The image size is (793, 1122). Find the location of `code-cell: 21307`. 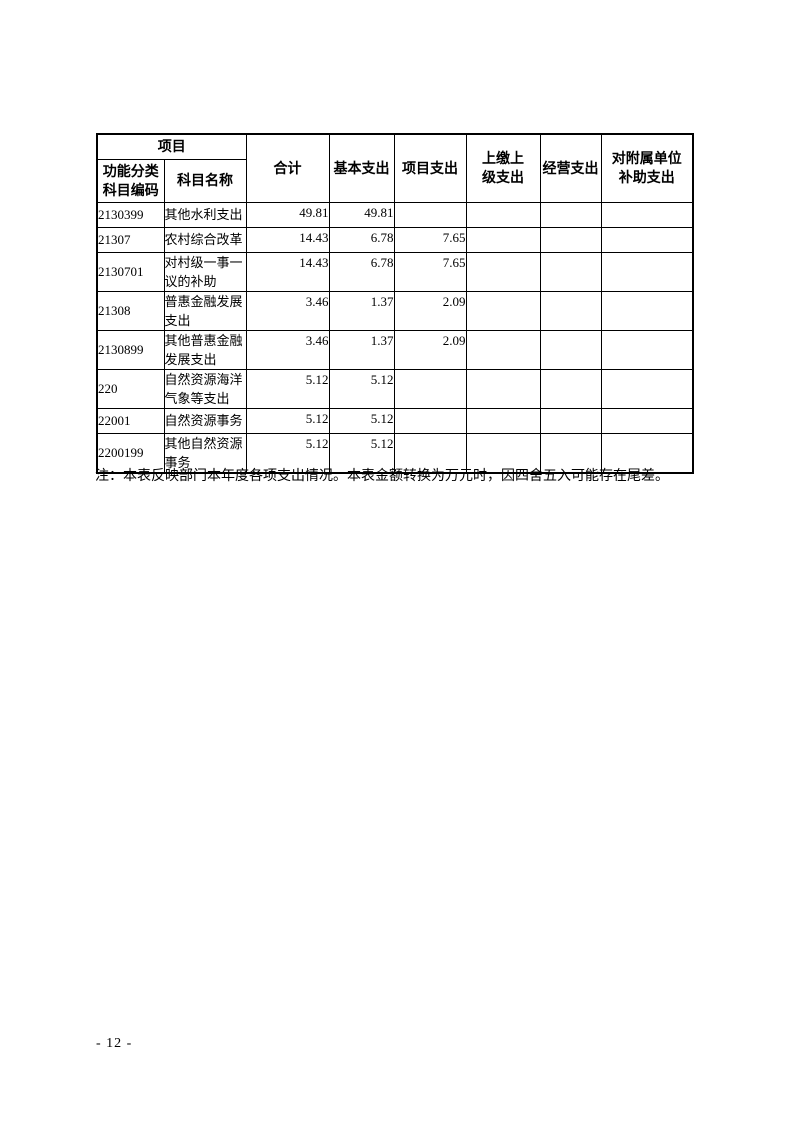

code-cell: 21307 is located at coordinates (130, 239).